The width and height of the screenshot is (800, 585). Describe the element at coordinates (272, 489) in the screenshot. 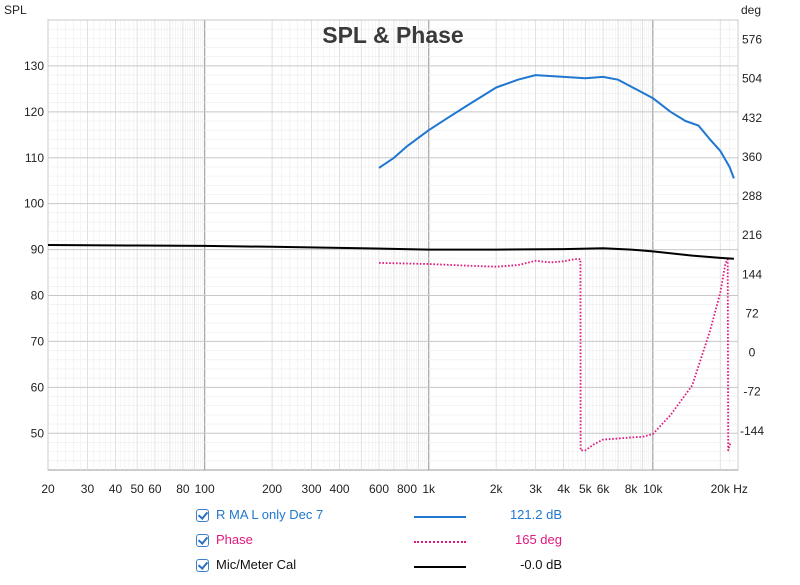

I see `x-tick-label: 200` at that location.